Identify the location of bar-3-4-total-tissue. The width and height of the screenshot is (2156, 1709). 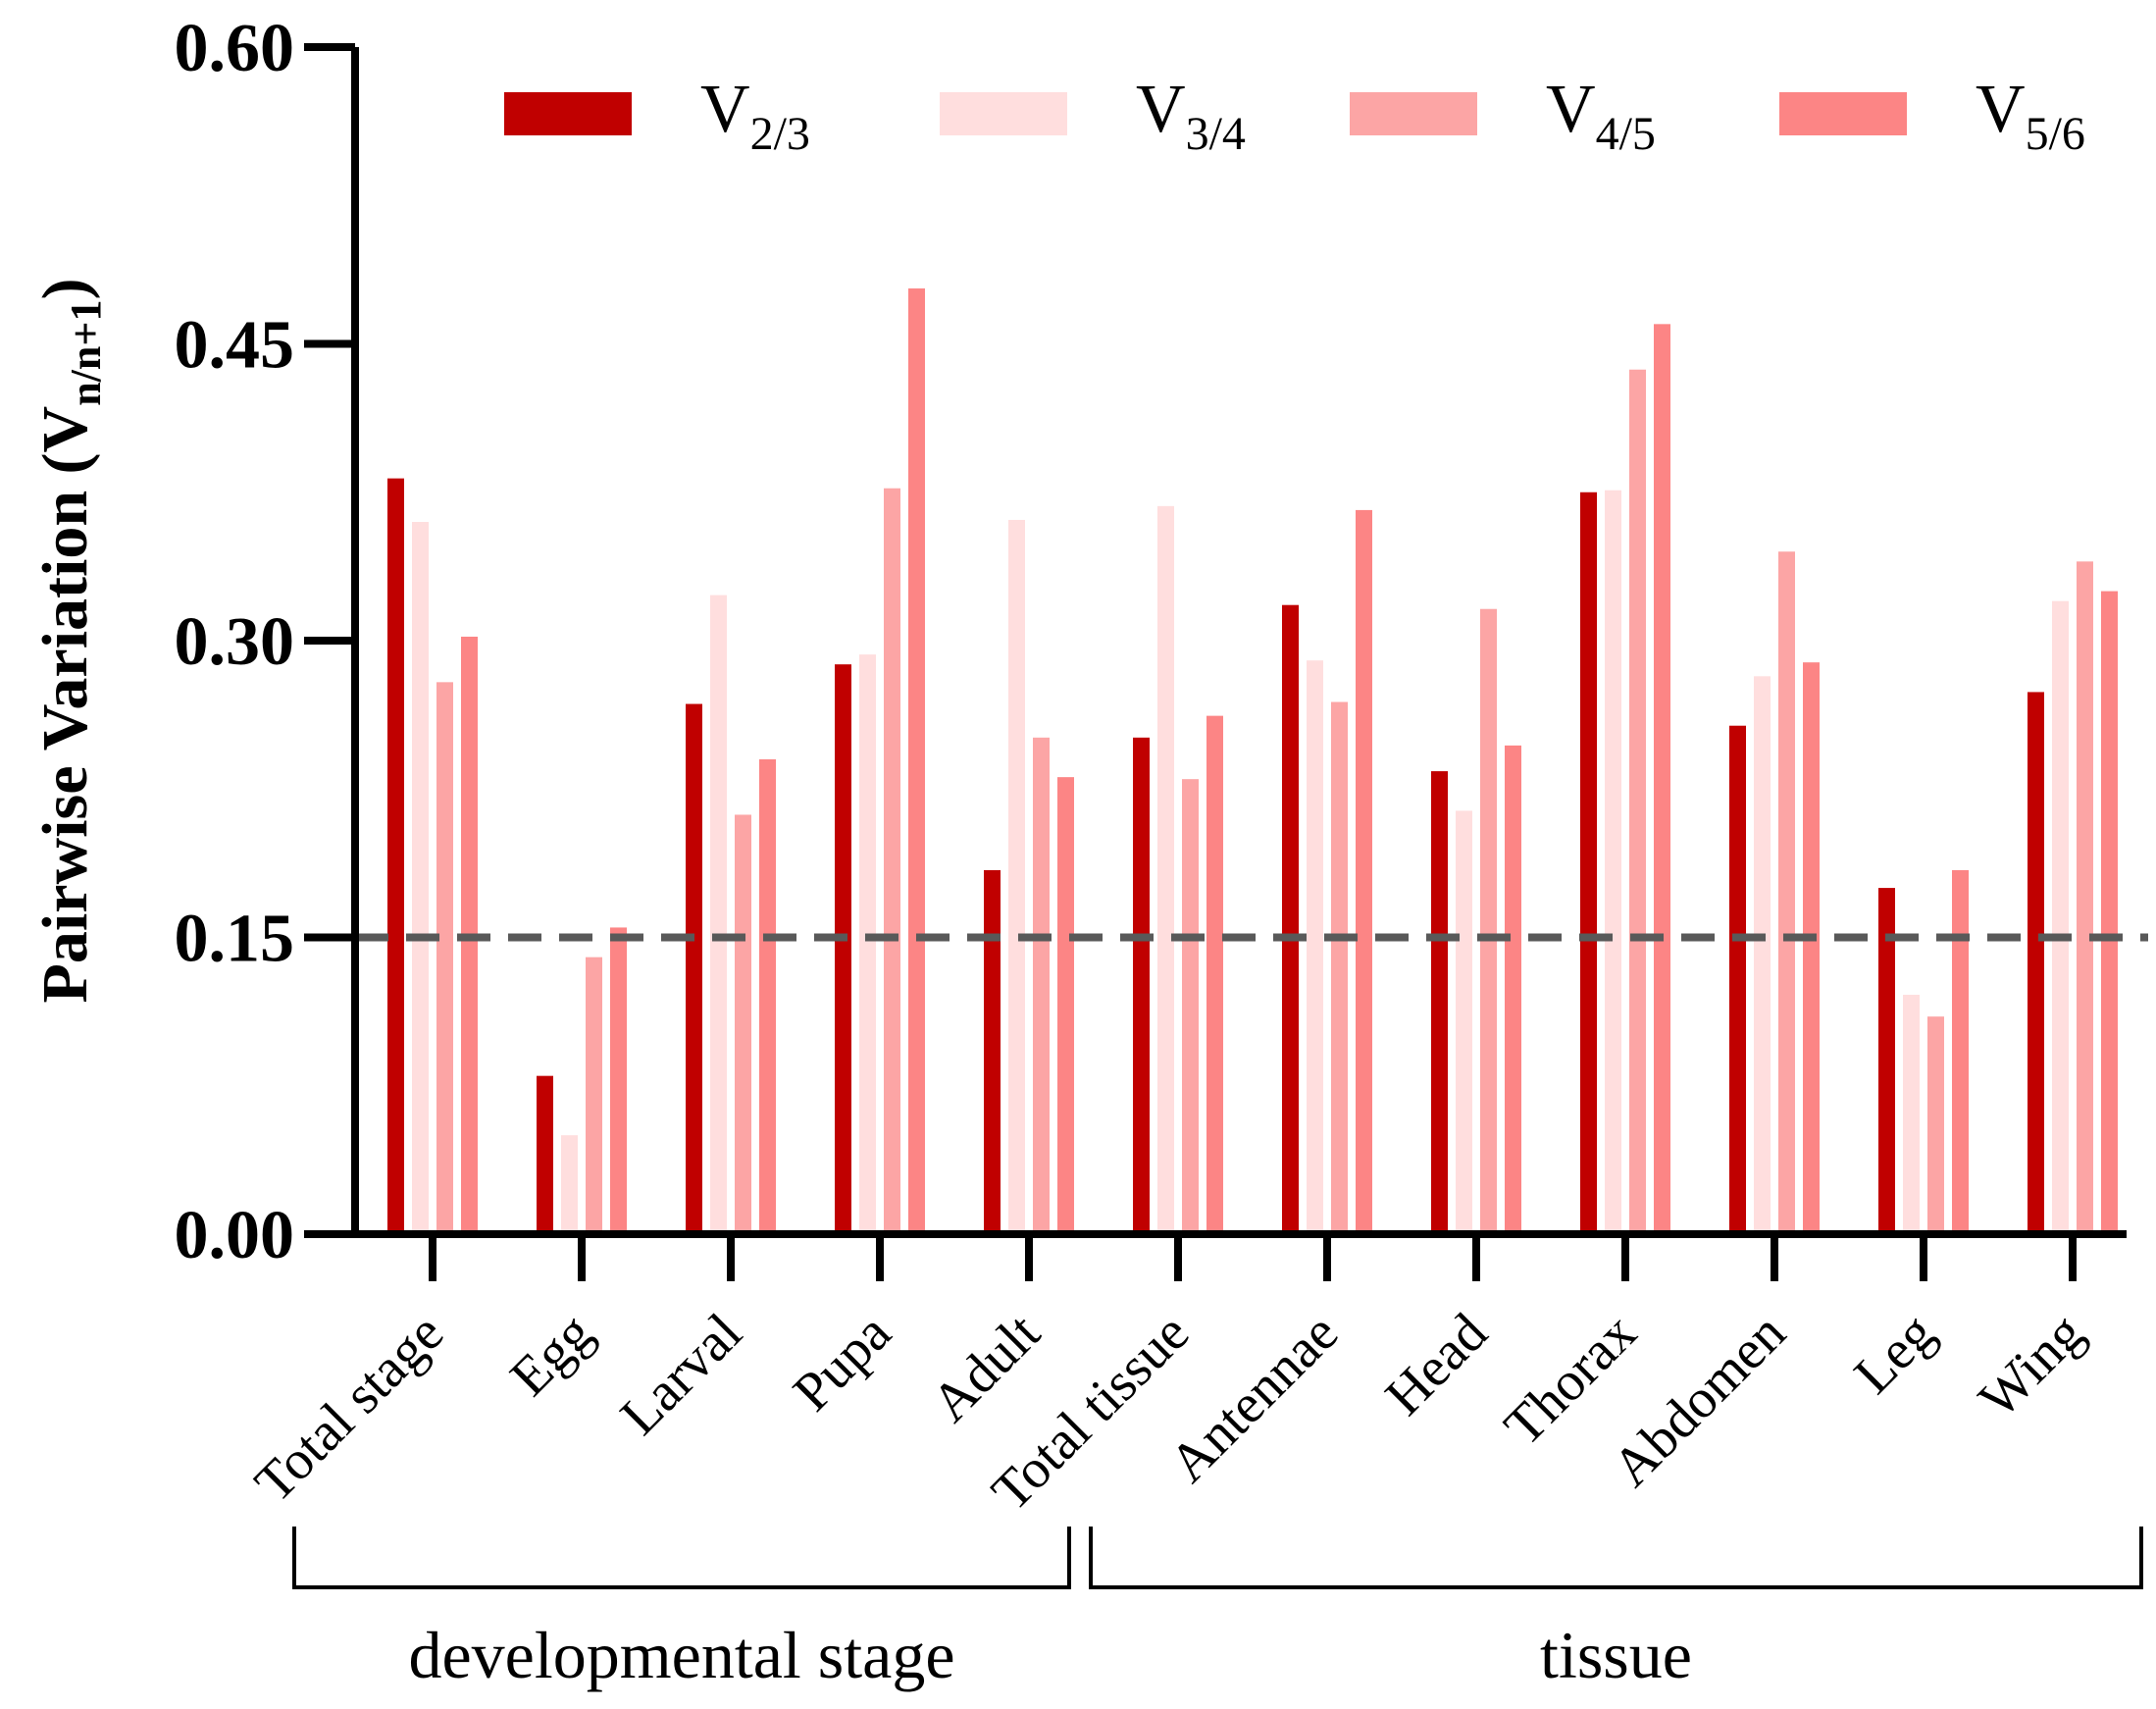
(1165, 869).